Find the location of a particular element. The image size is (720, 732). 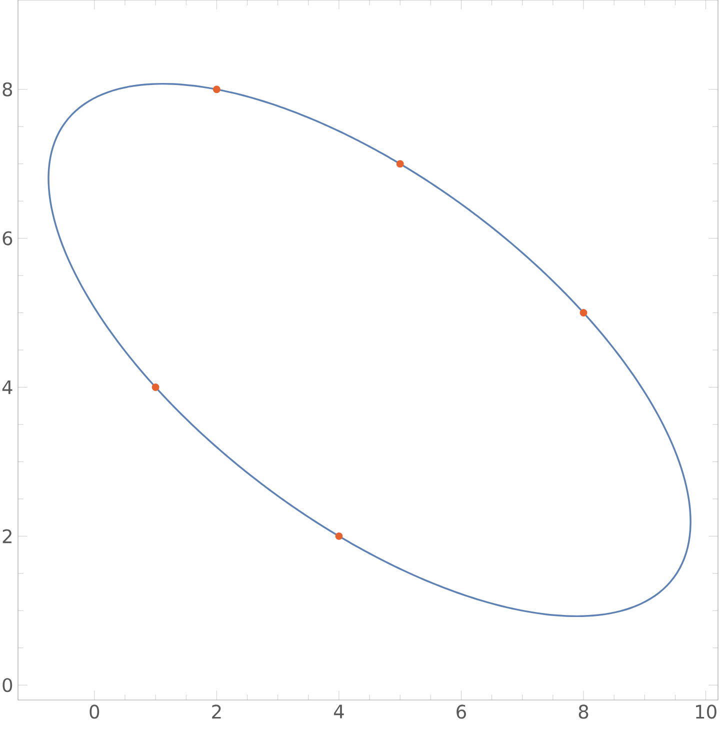

y-tick-label: 6 is located at coordinates (7, 238).